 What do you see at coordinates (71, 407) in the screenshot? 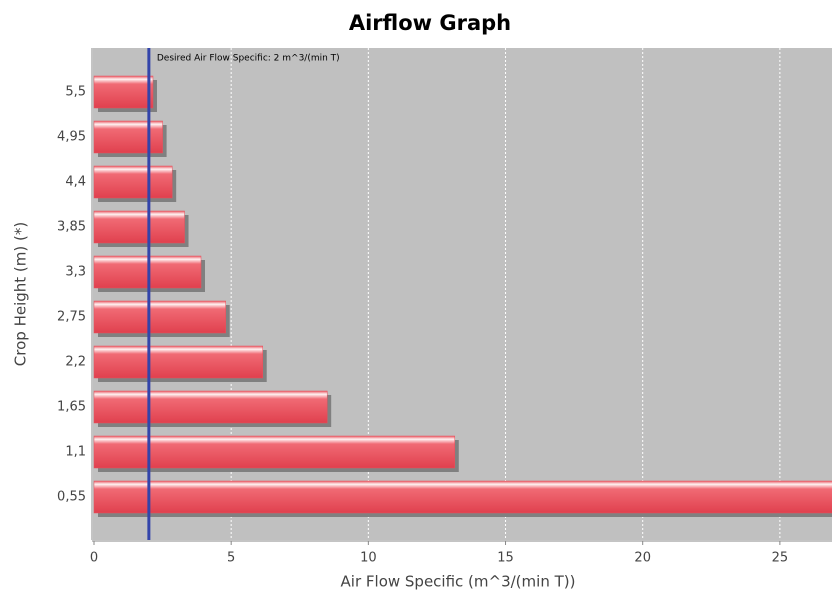
I see `y-tick-label: 1,65` at bounding box center [71, 407].